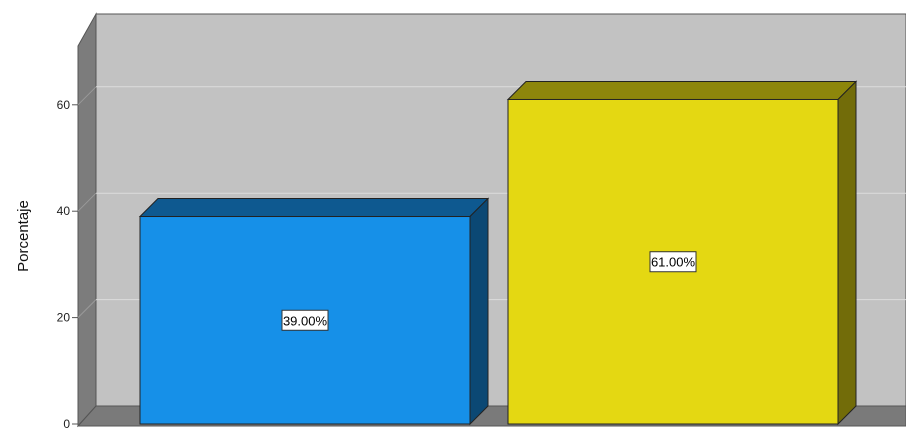 This screenshot has height=428, width=906. What do you see at coordinates (66, 422) in the screenshot?
I see `y-tick-label: 0` at bounding box center [66, 422].